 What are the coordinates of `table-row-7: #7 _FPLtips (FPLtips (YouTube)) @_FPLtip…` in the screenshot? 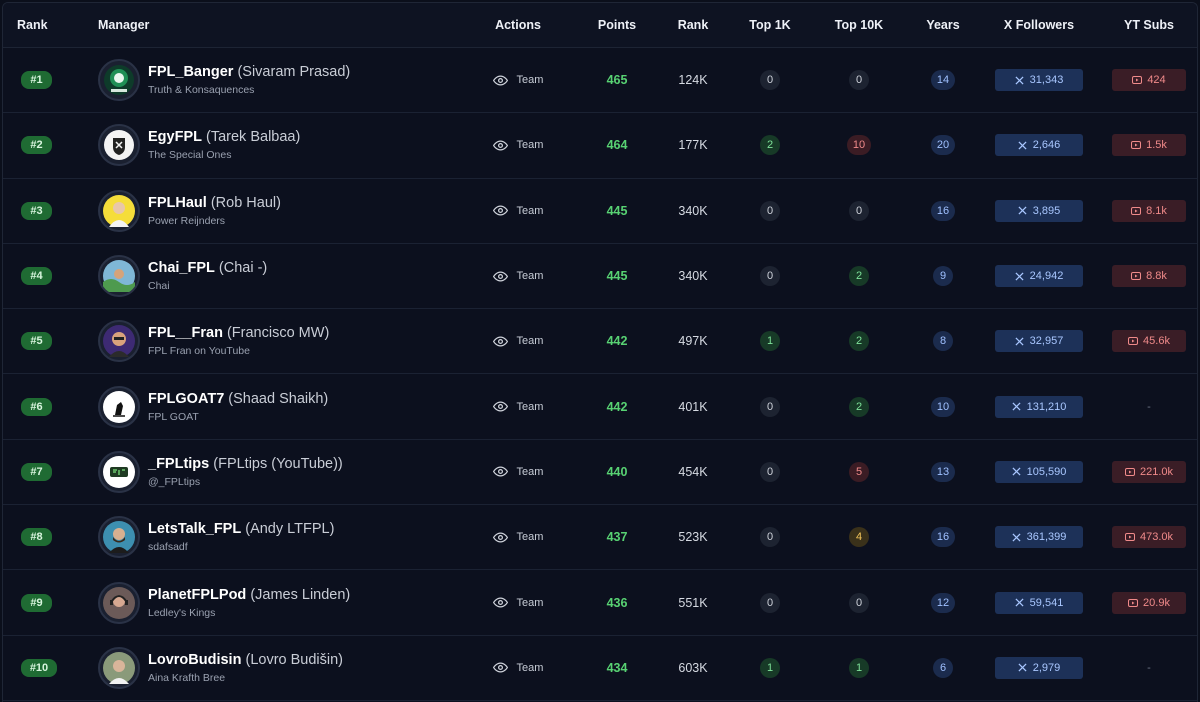 It's located at (600, 472).